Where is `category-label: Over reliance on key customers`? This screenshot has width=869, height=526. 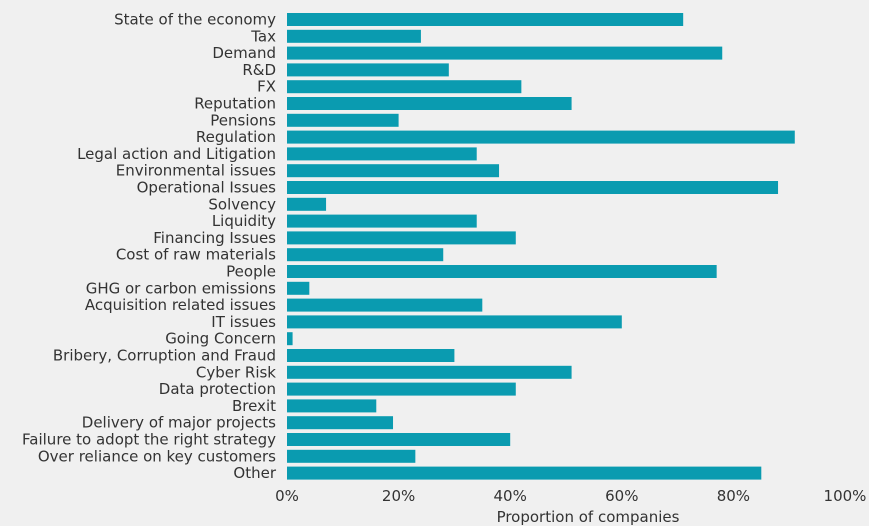 category-label: Over reliance on key customers is located at coordinates (157, 456).